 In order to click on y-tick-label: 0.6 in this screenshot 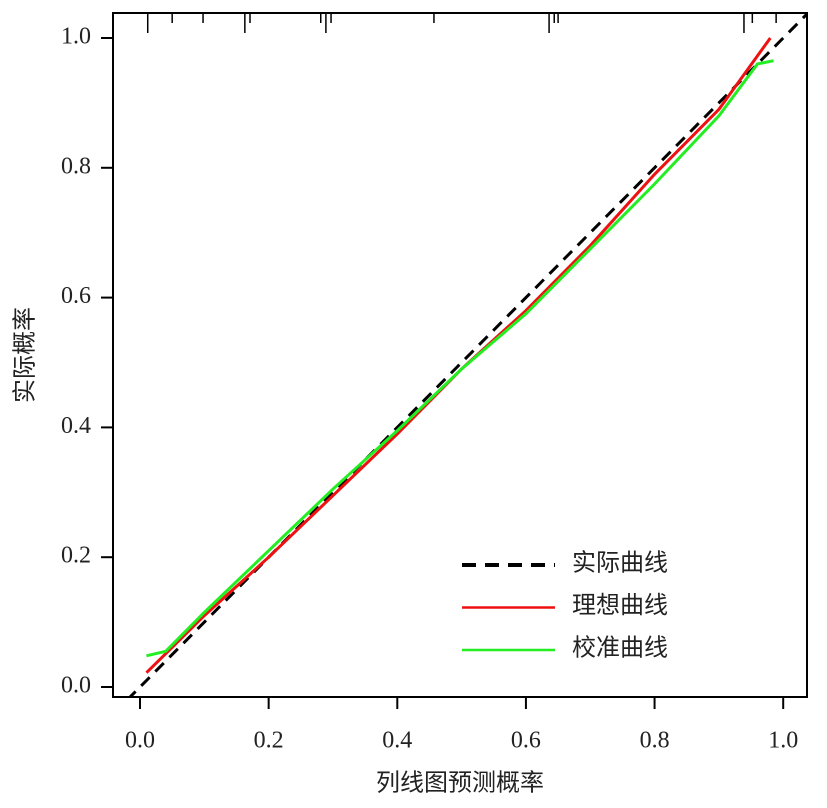, I will do `click(76, 296)`.